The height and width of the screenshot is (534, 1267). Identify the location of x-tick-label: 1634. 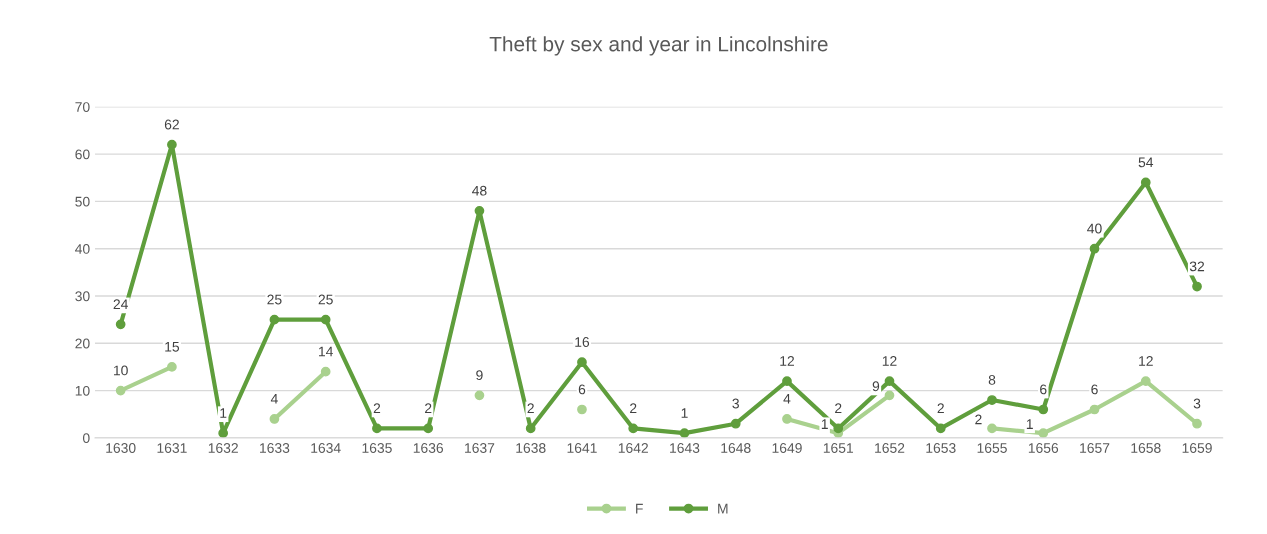
(326, 448).